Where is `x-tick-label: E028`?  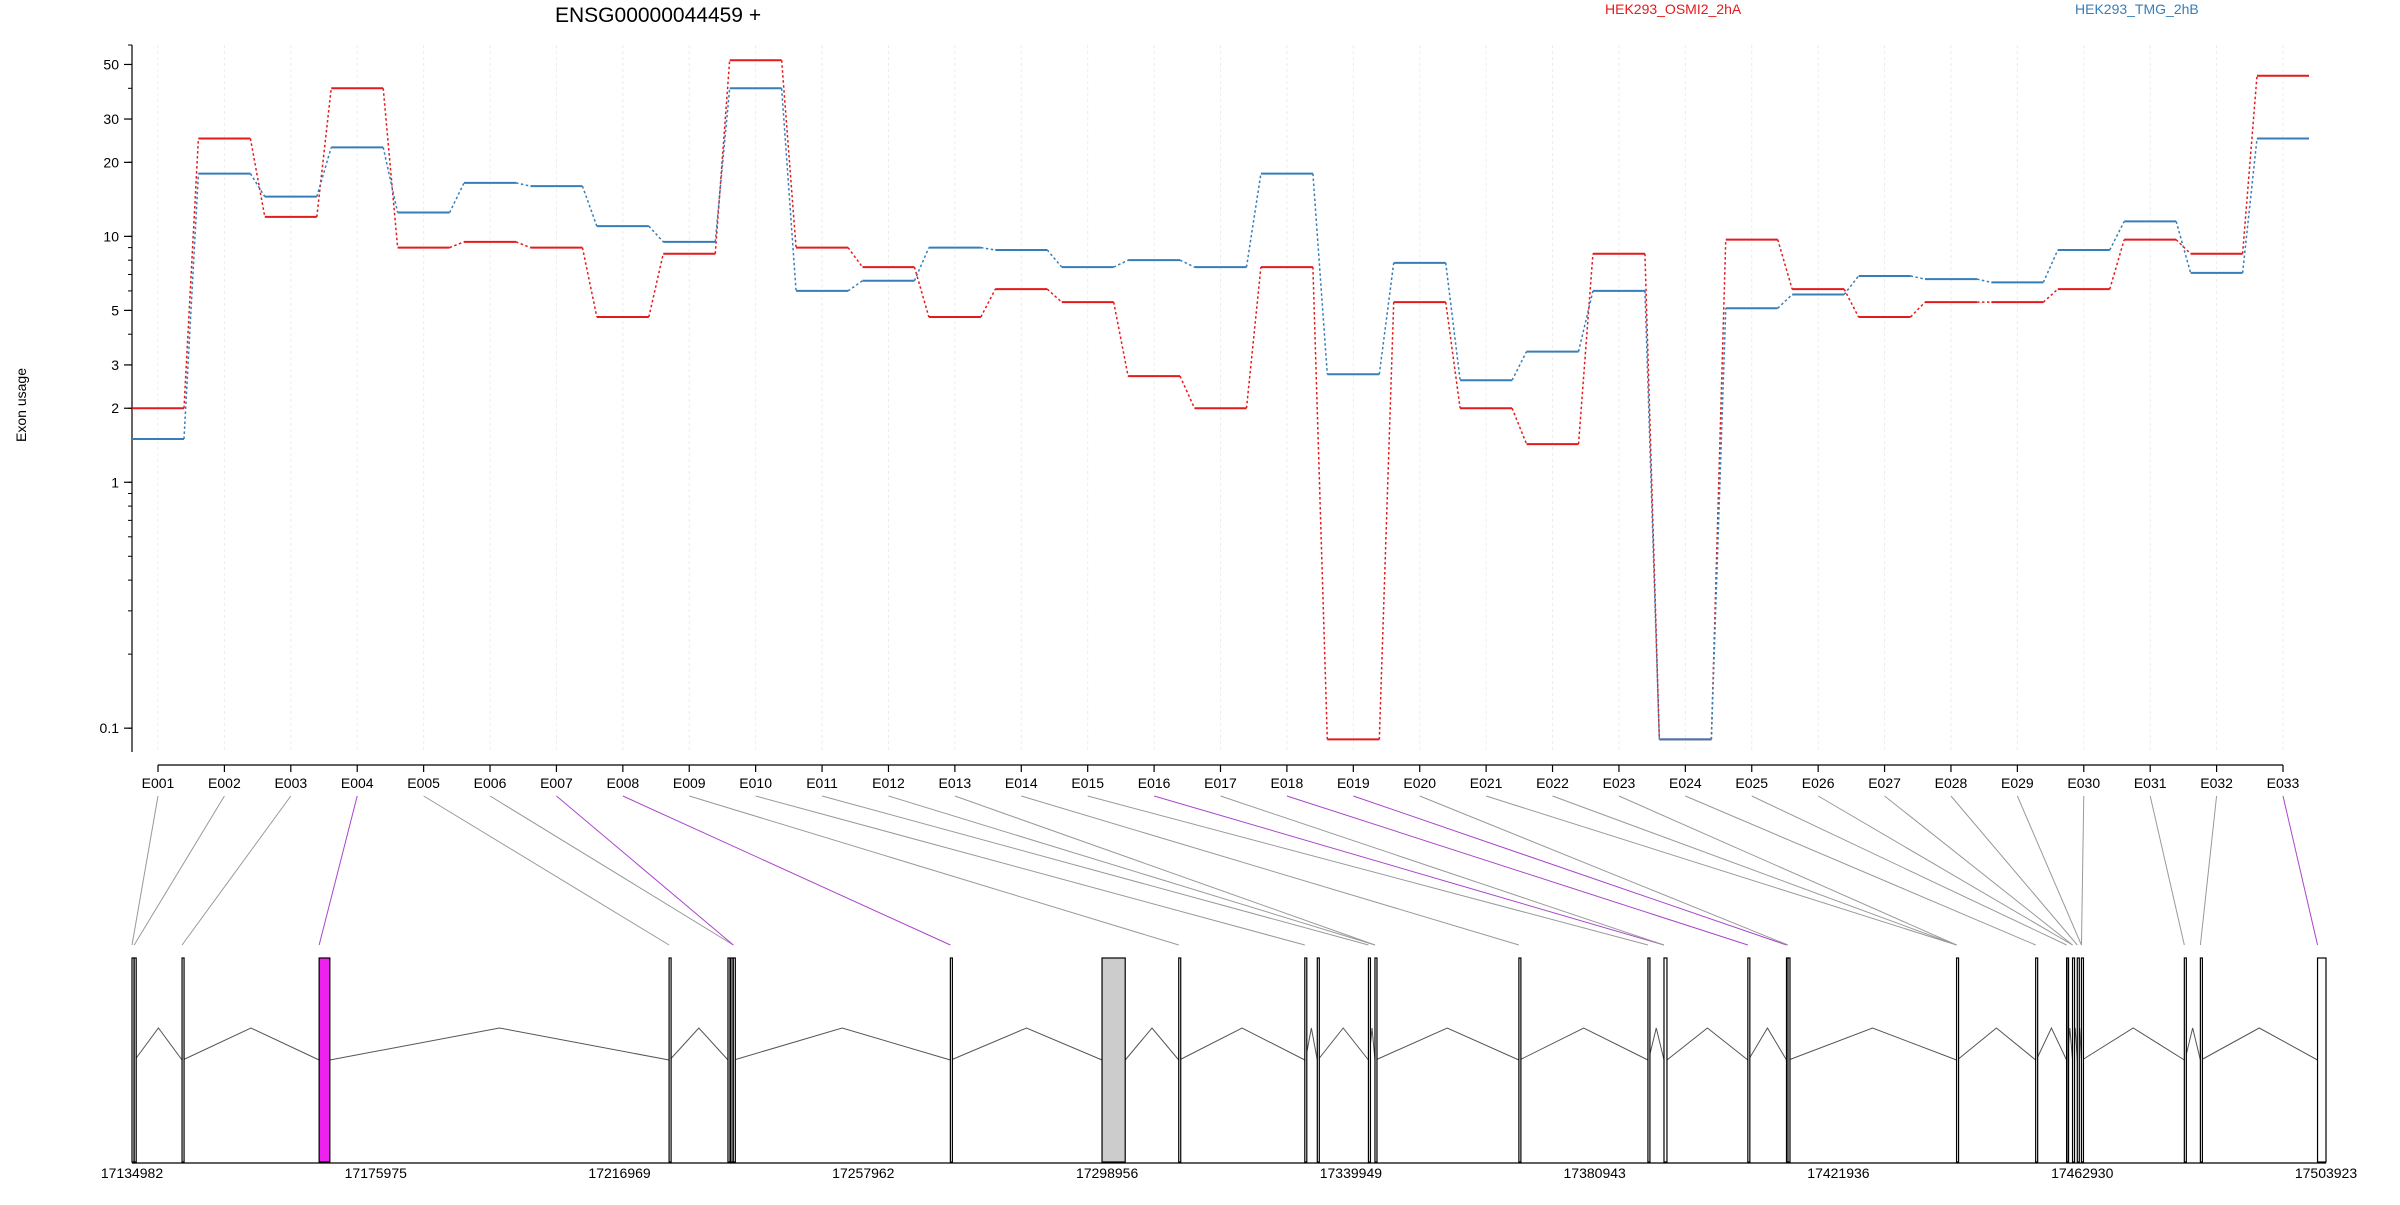
x-tick-label: E028 is located at coordinates (1951, 783).